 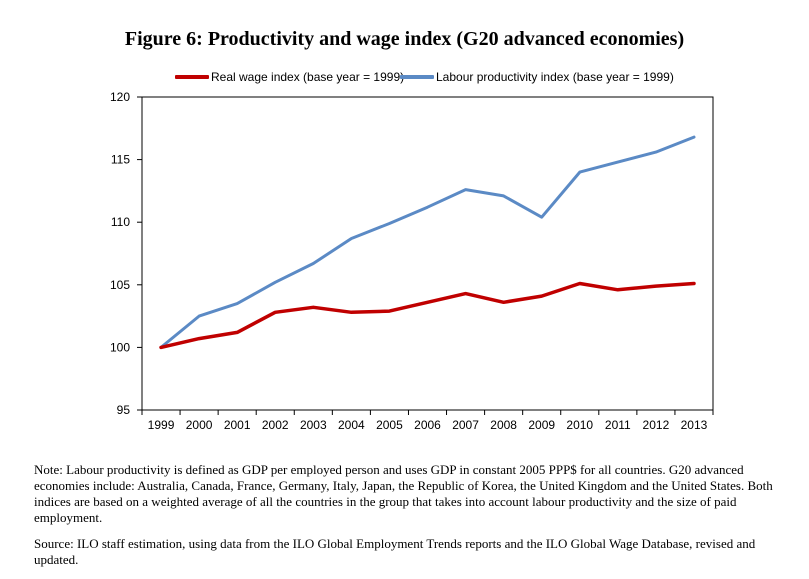 I want to click on x-tick-label: 2002, so click(x=275, y=425).